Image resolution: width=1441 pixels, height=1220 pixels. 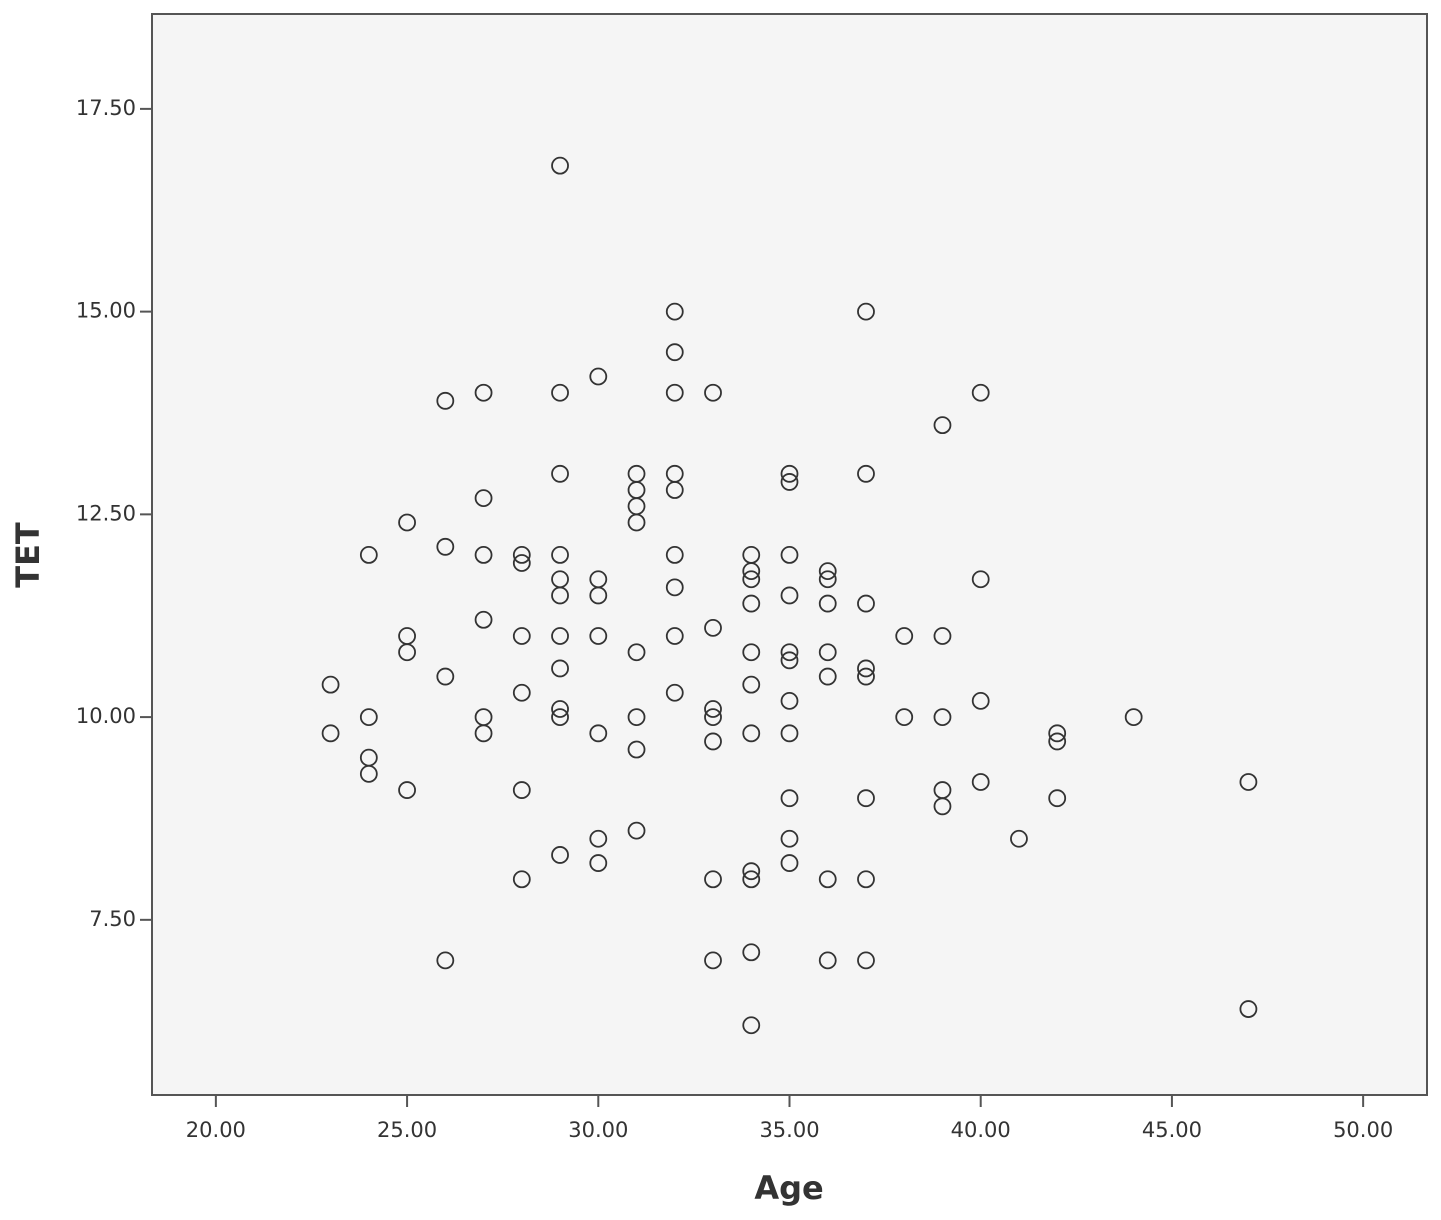 I want to click on y-axis-title: TET, so click(x=28, y=555).